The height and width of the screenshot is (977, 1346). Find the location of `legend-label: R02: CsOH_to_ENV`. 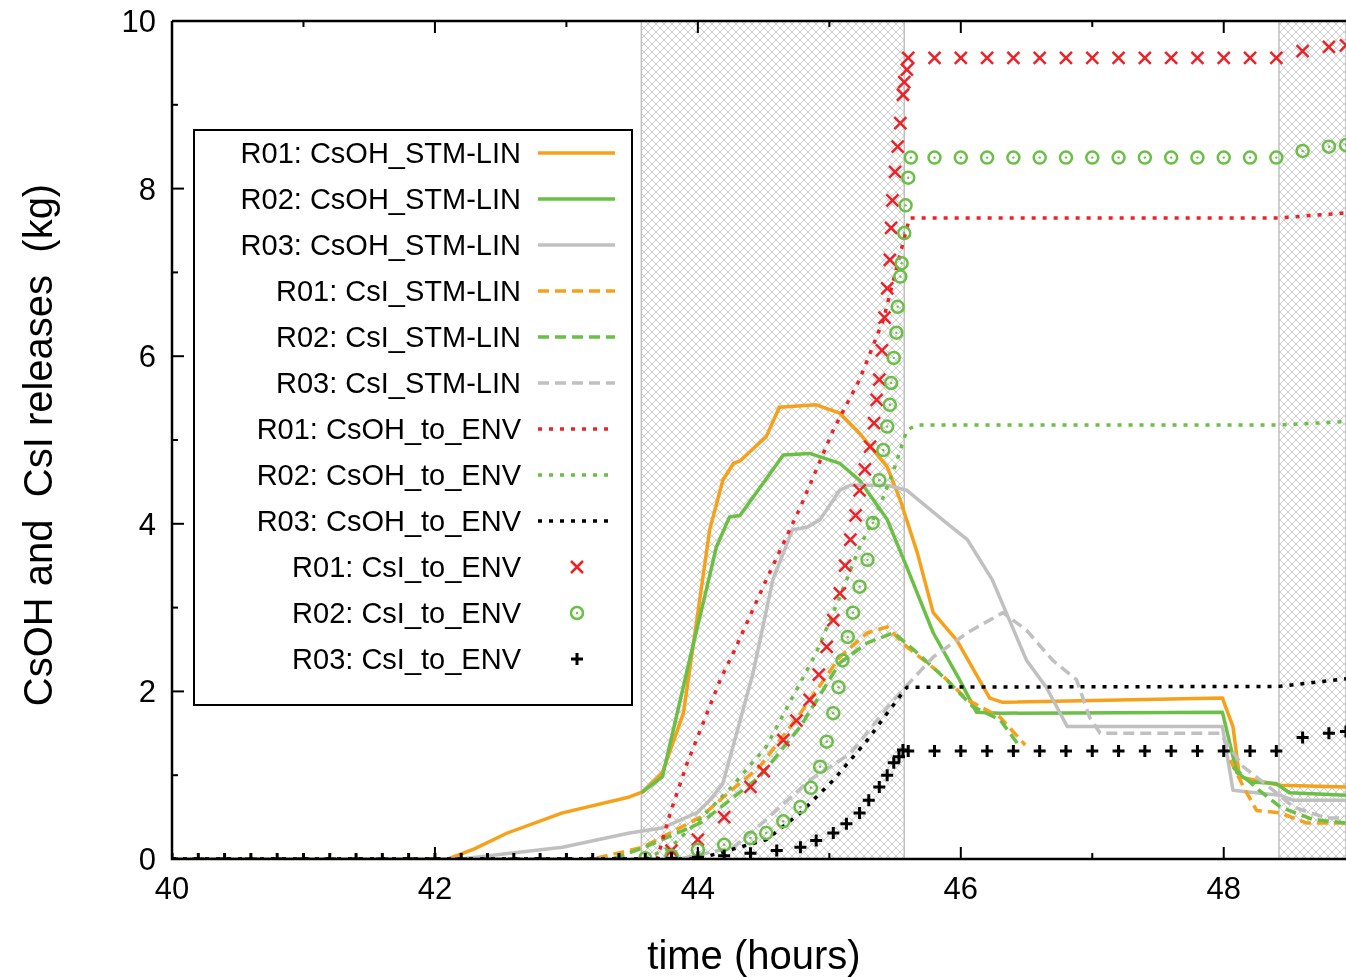

legend-label: R02: CsOH_to_ENV is located at coordinates (389, 475).